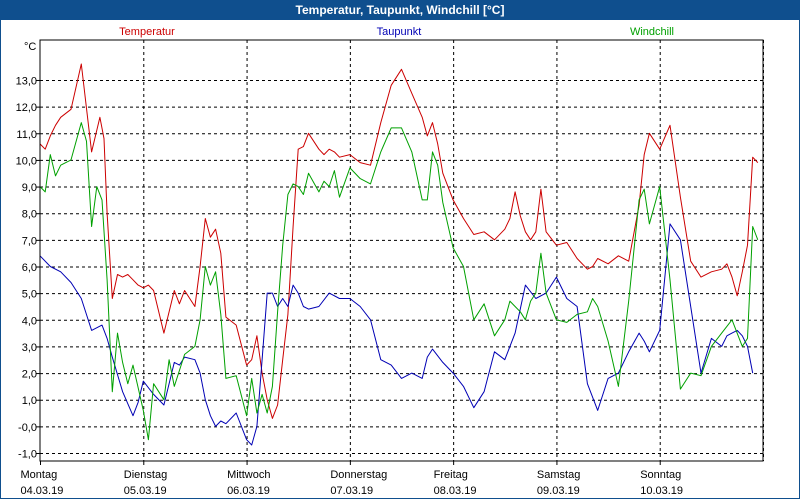  I want to click on y-tick-label: 9,0, so click(29, 188).